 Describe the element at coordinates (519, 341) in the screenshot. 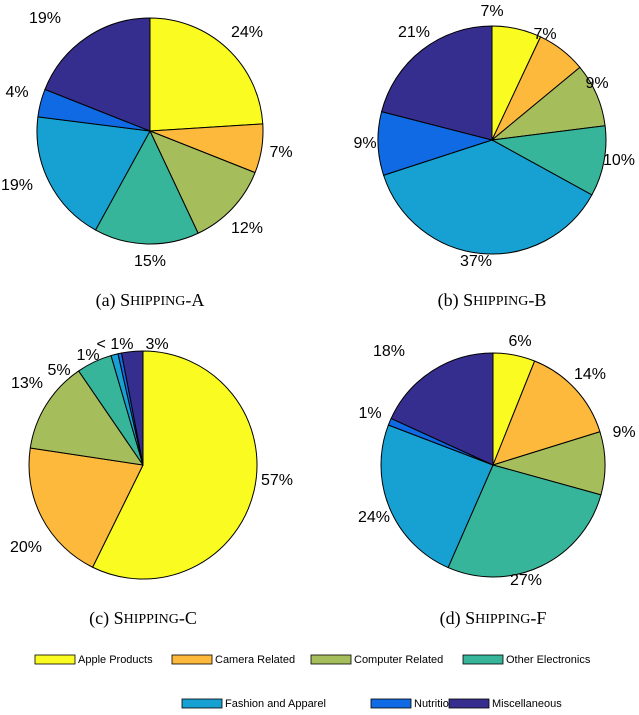

I see `slice-label: 6%` at that location.